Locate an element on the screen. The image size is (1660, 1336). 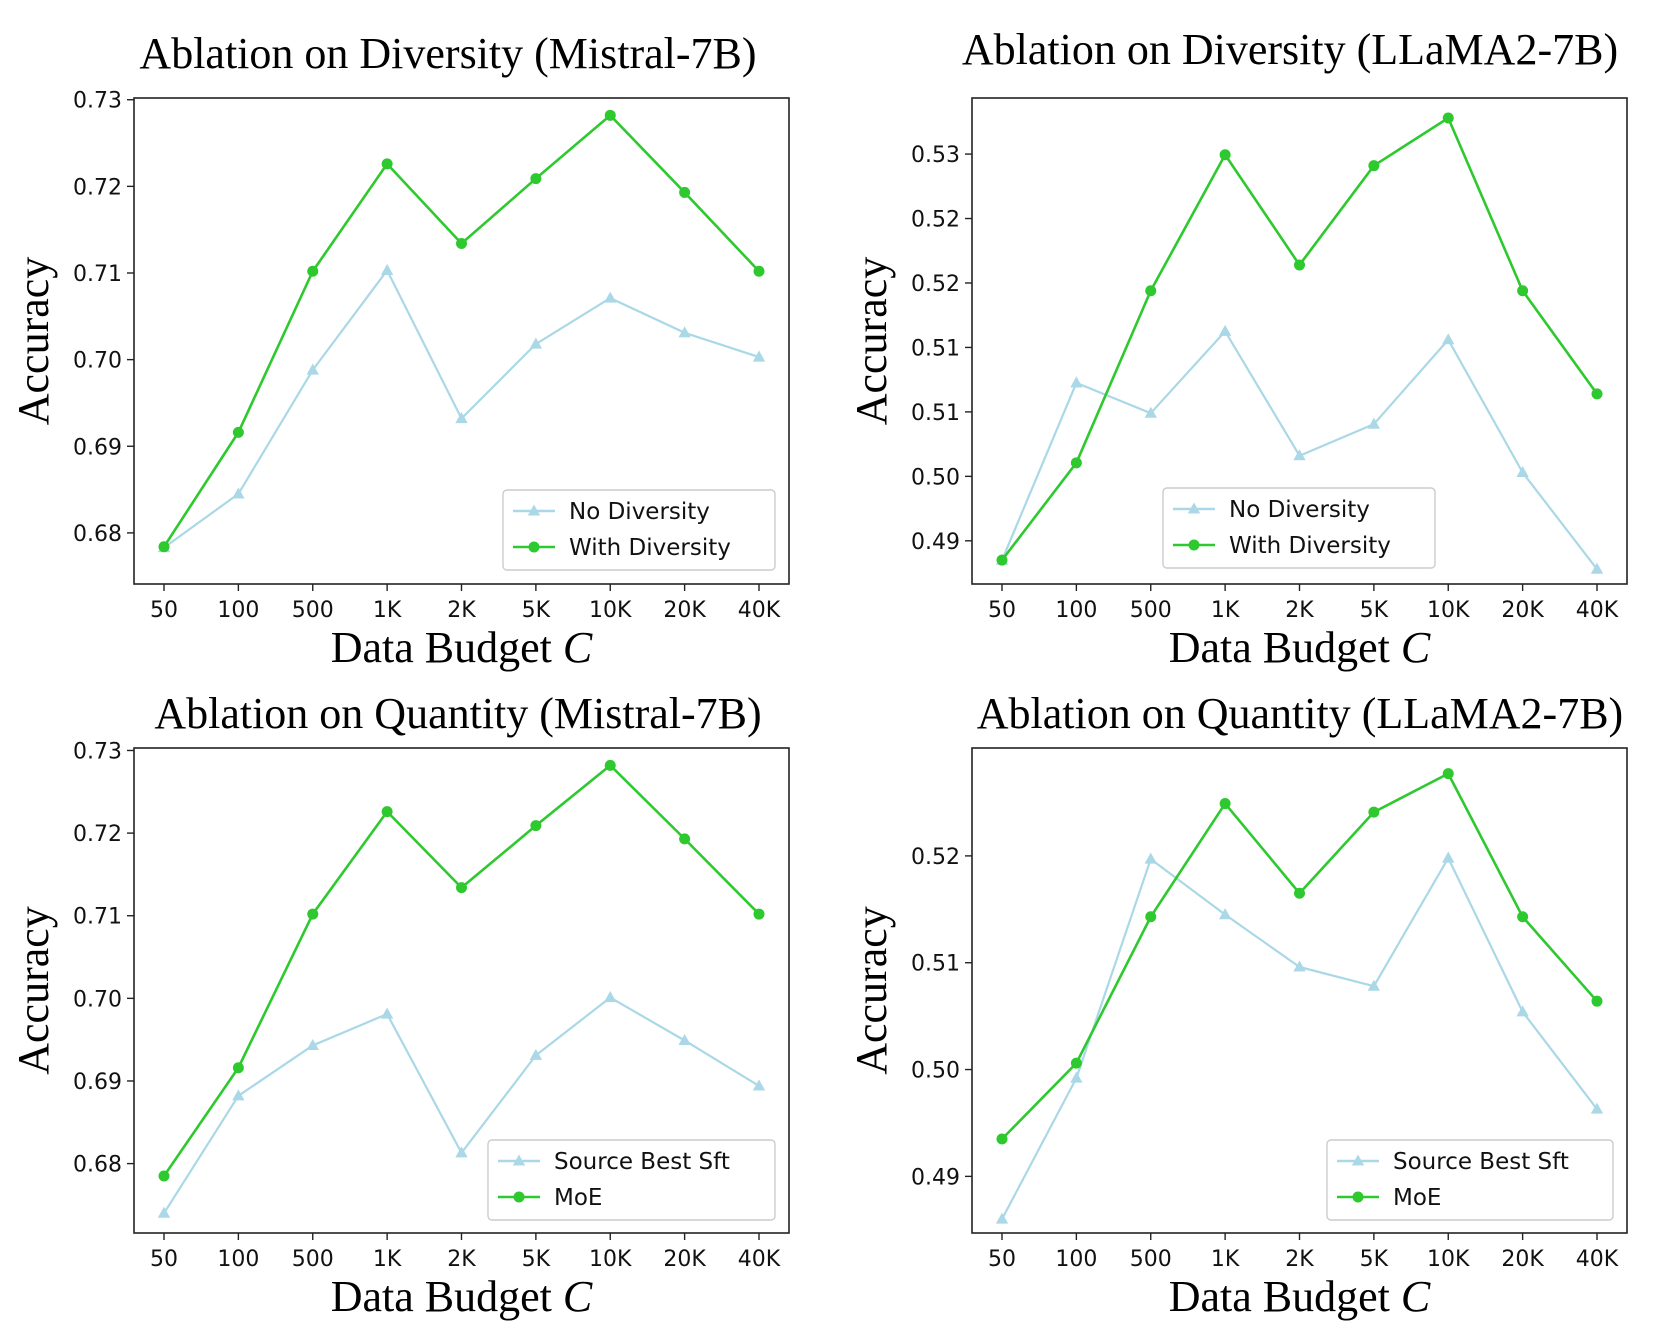
y-tick-label: 0.73 is located at coordinates (97, 101).